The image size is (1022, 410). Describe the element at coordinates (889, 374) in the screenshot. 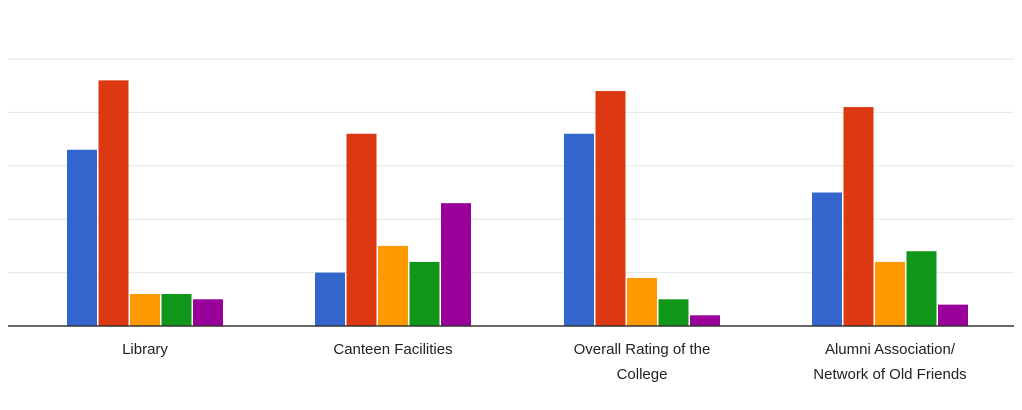

I see `category-label: Network of Old Friends` at that location.